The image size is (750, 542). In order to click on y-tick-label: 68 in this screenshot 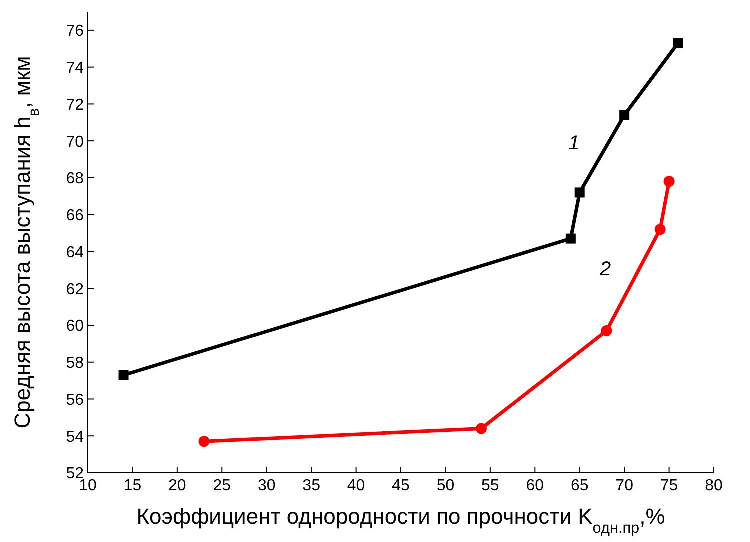, I will do `click(75, 179)`.